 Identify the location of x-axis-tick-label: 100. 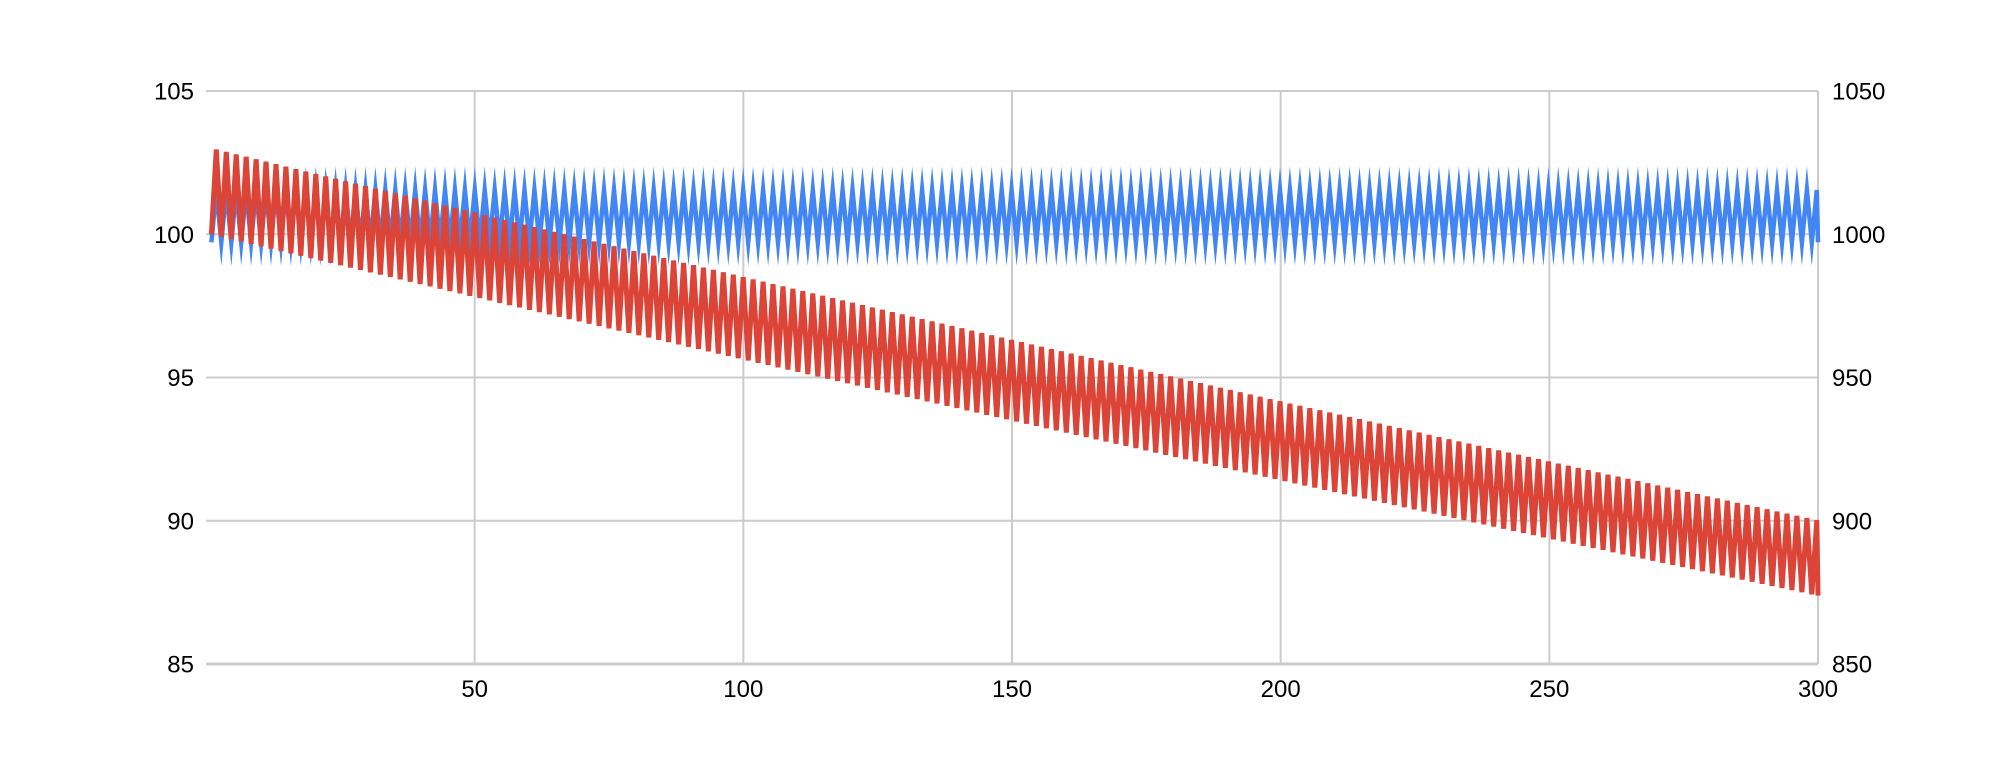
(743, 689).